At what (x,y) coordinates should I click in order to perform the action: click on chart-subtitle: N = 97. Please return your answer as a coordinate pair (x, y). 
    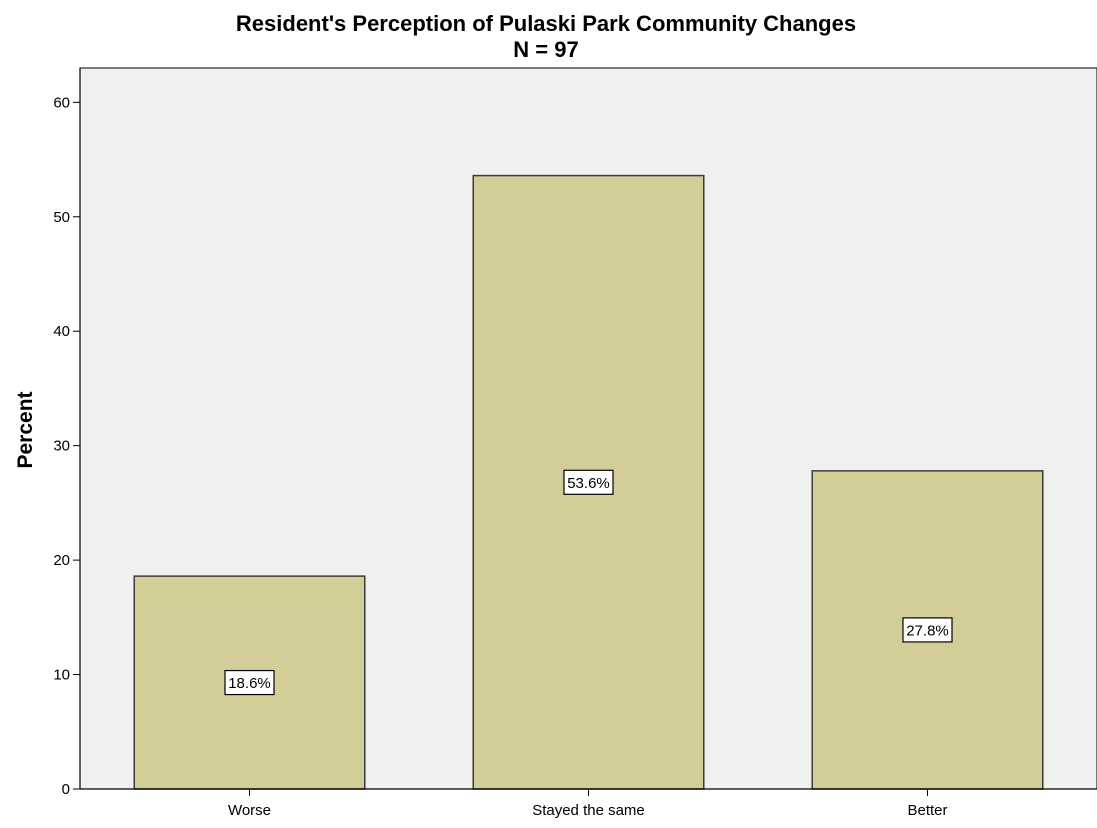
    Looking at the image, I should click on (545, 49).